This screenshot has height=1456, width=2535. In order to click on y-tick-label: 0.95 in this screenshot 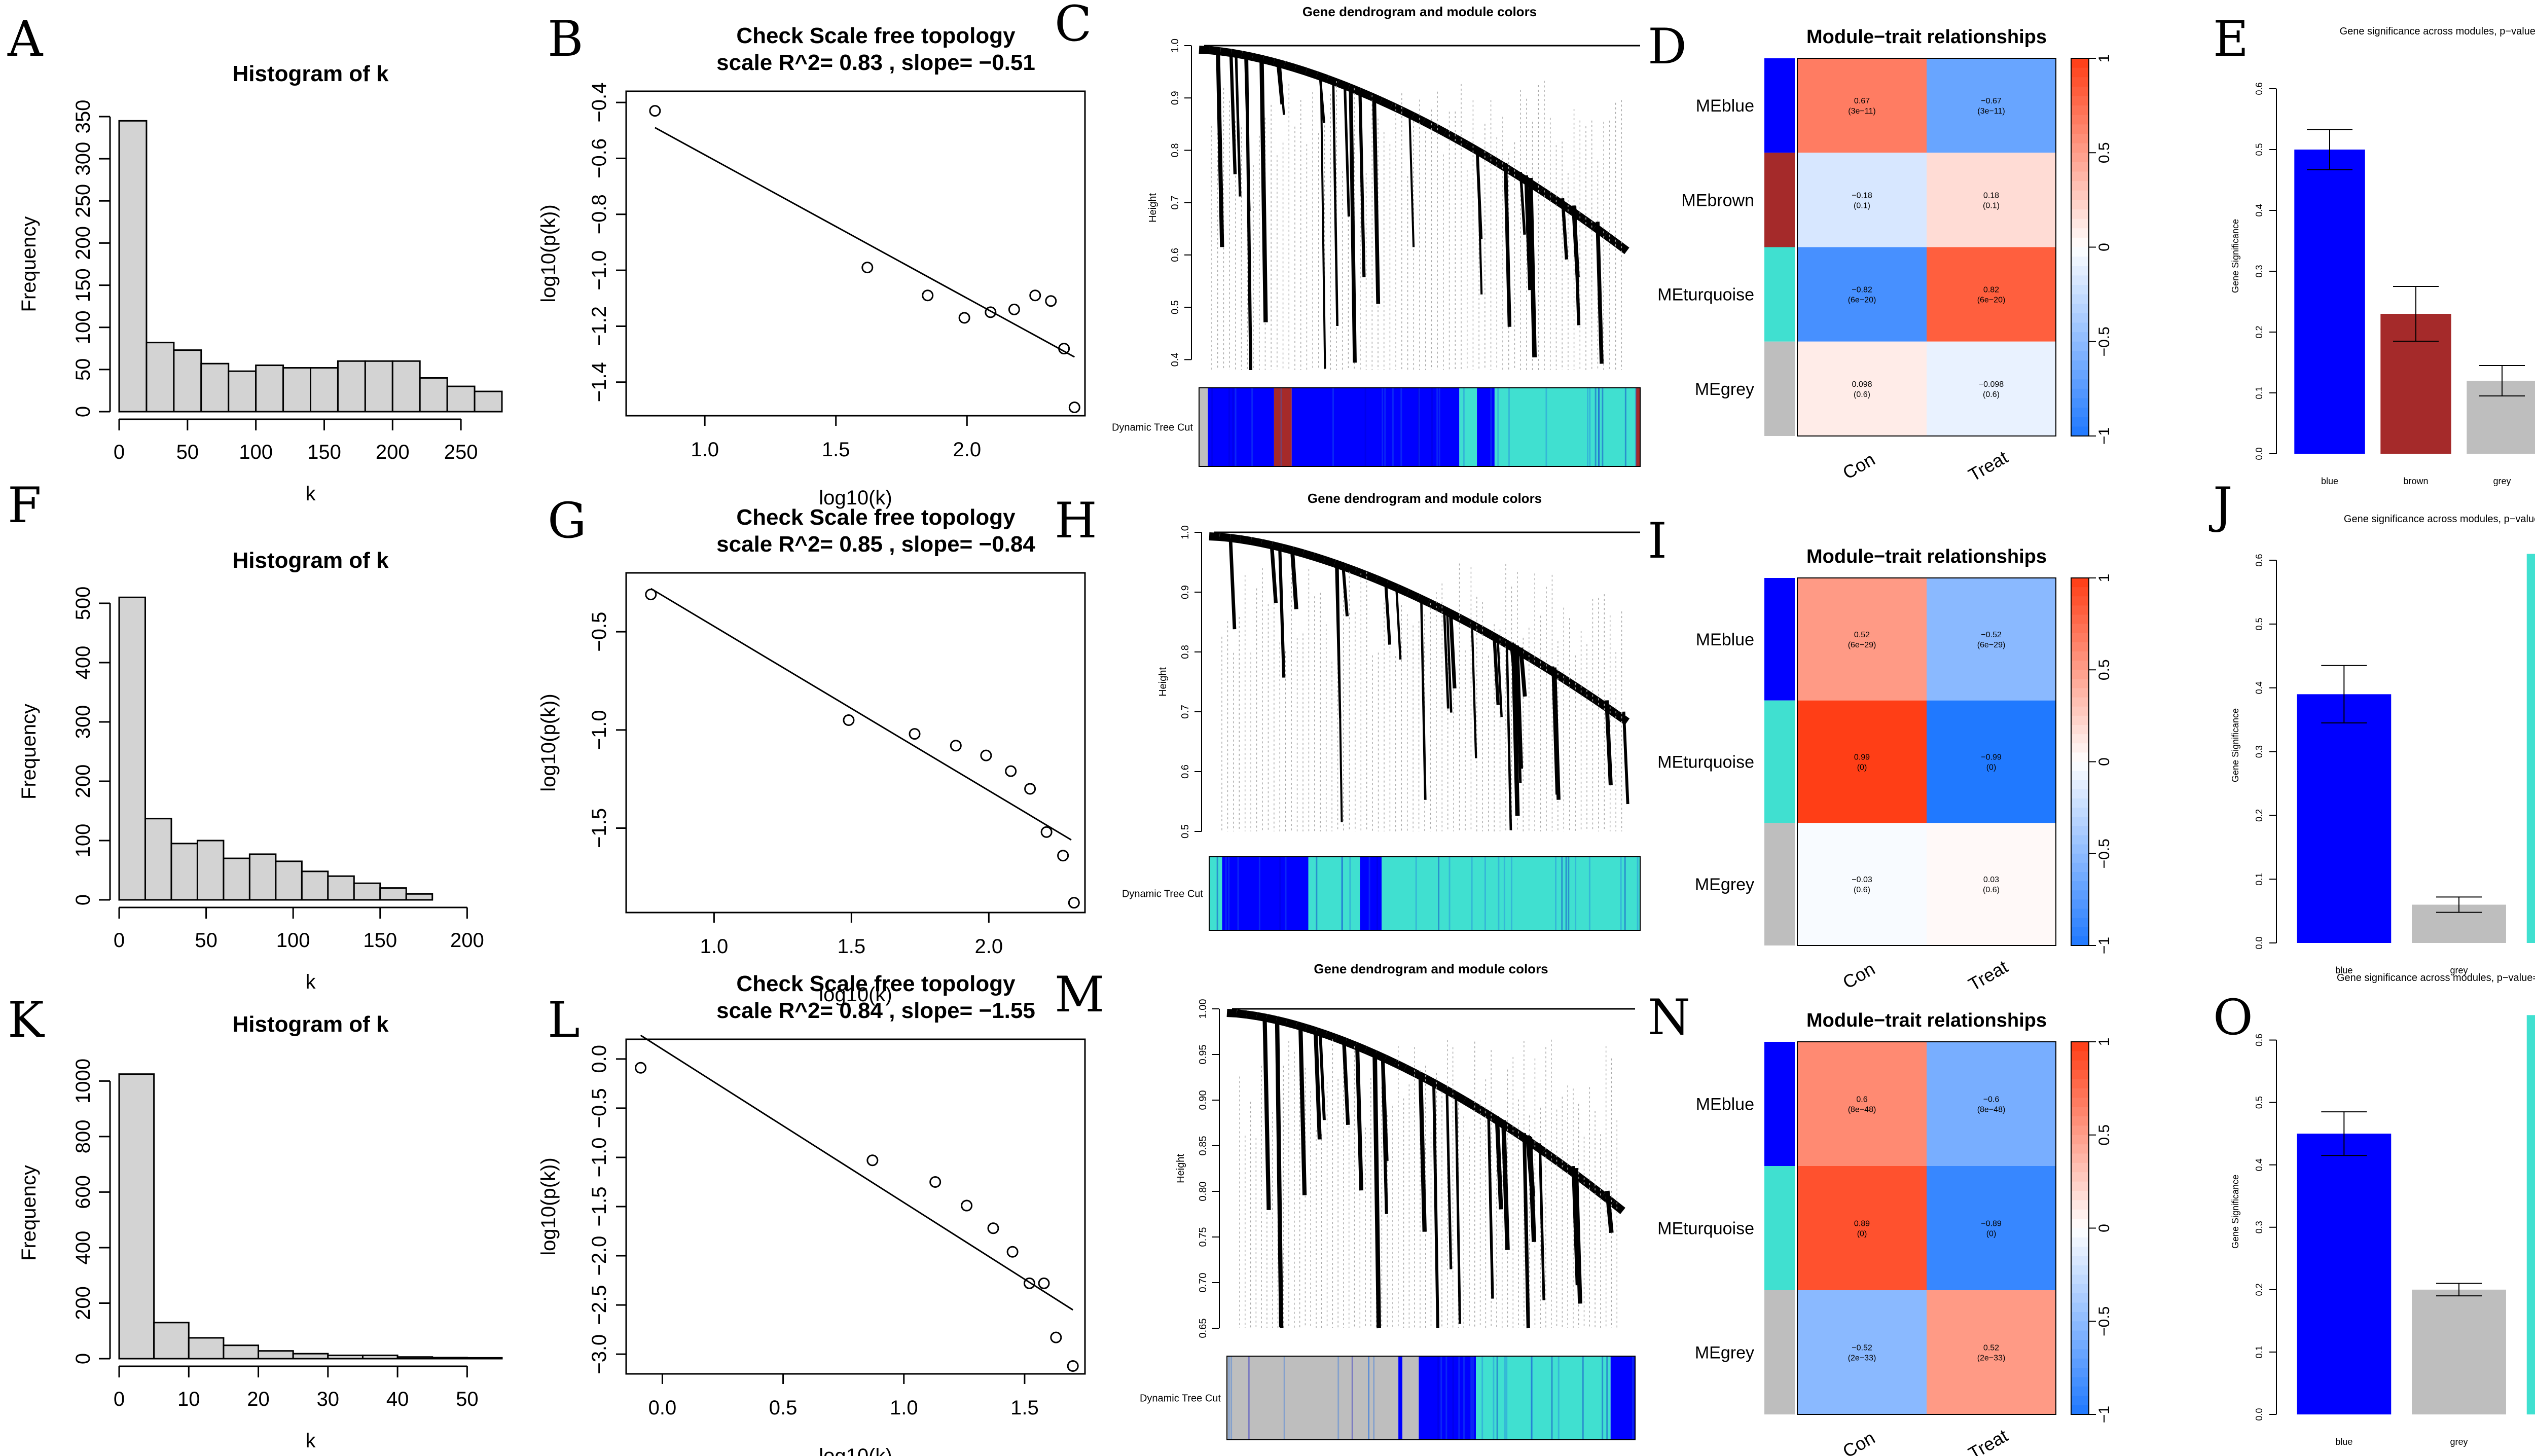, I will do `click(1203, 1055)`.